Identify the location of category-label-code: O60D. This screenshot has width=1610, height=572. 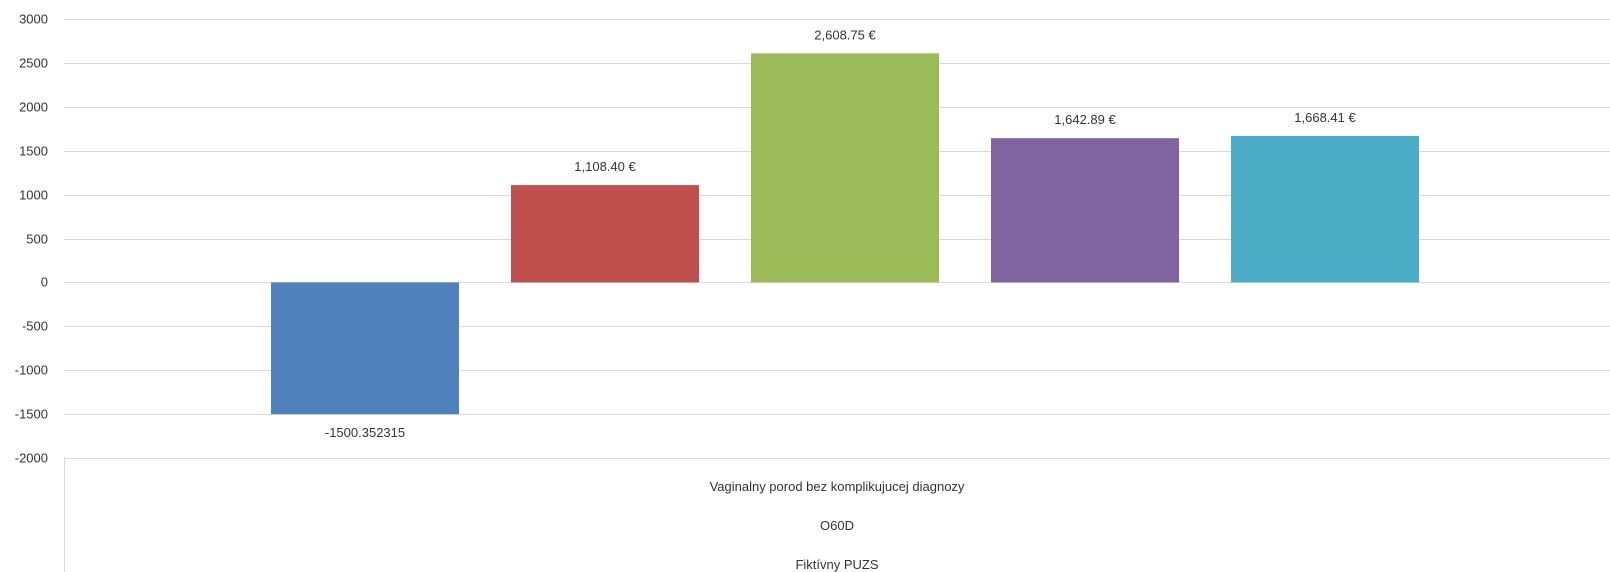
(837, 525).